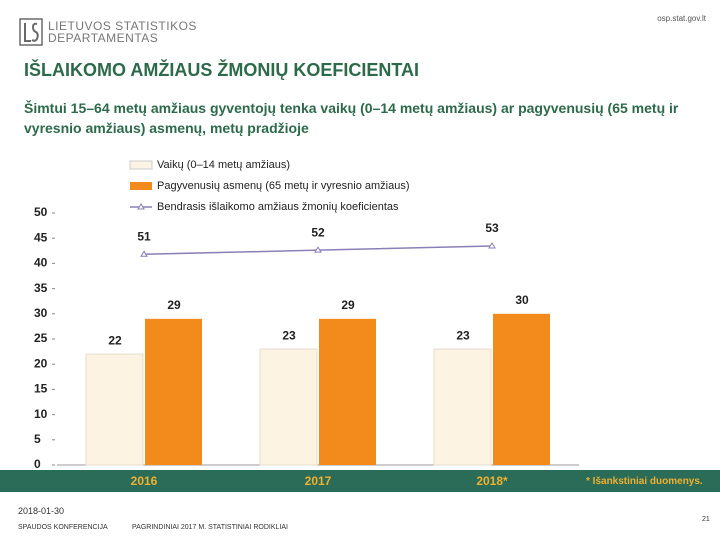 This screenshot has width=720, height=540. What do you see at coordinates (644, 481) in the screenshot?
I see `note: * Išankstiniai duomenys.` at bounding box center [644, 481].